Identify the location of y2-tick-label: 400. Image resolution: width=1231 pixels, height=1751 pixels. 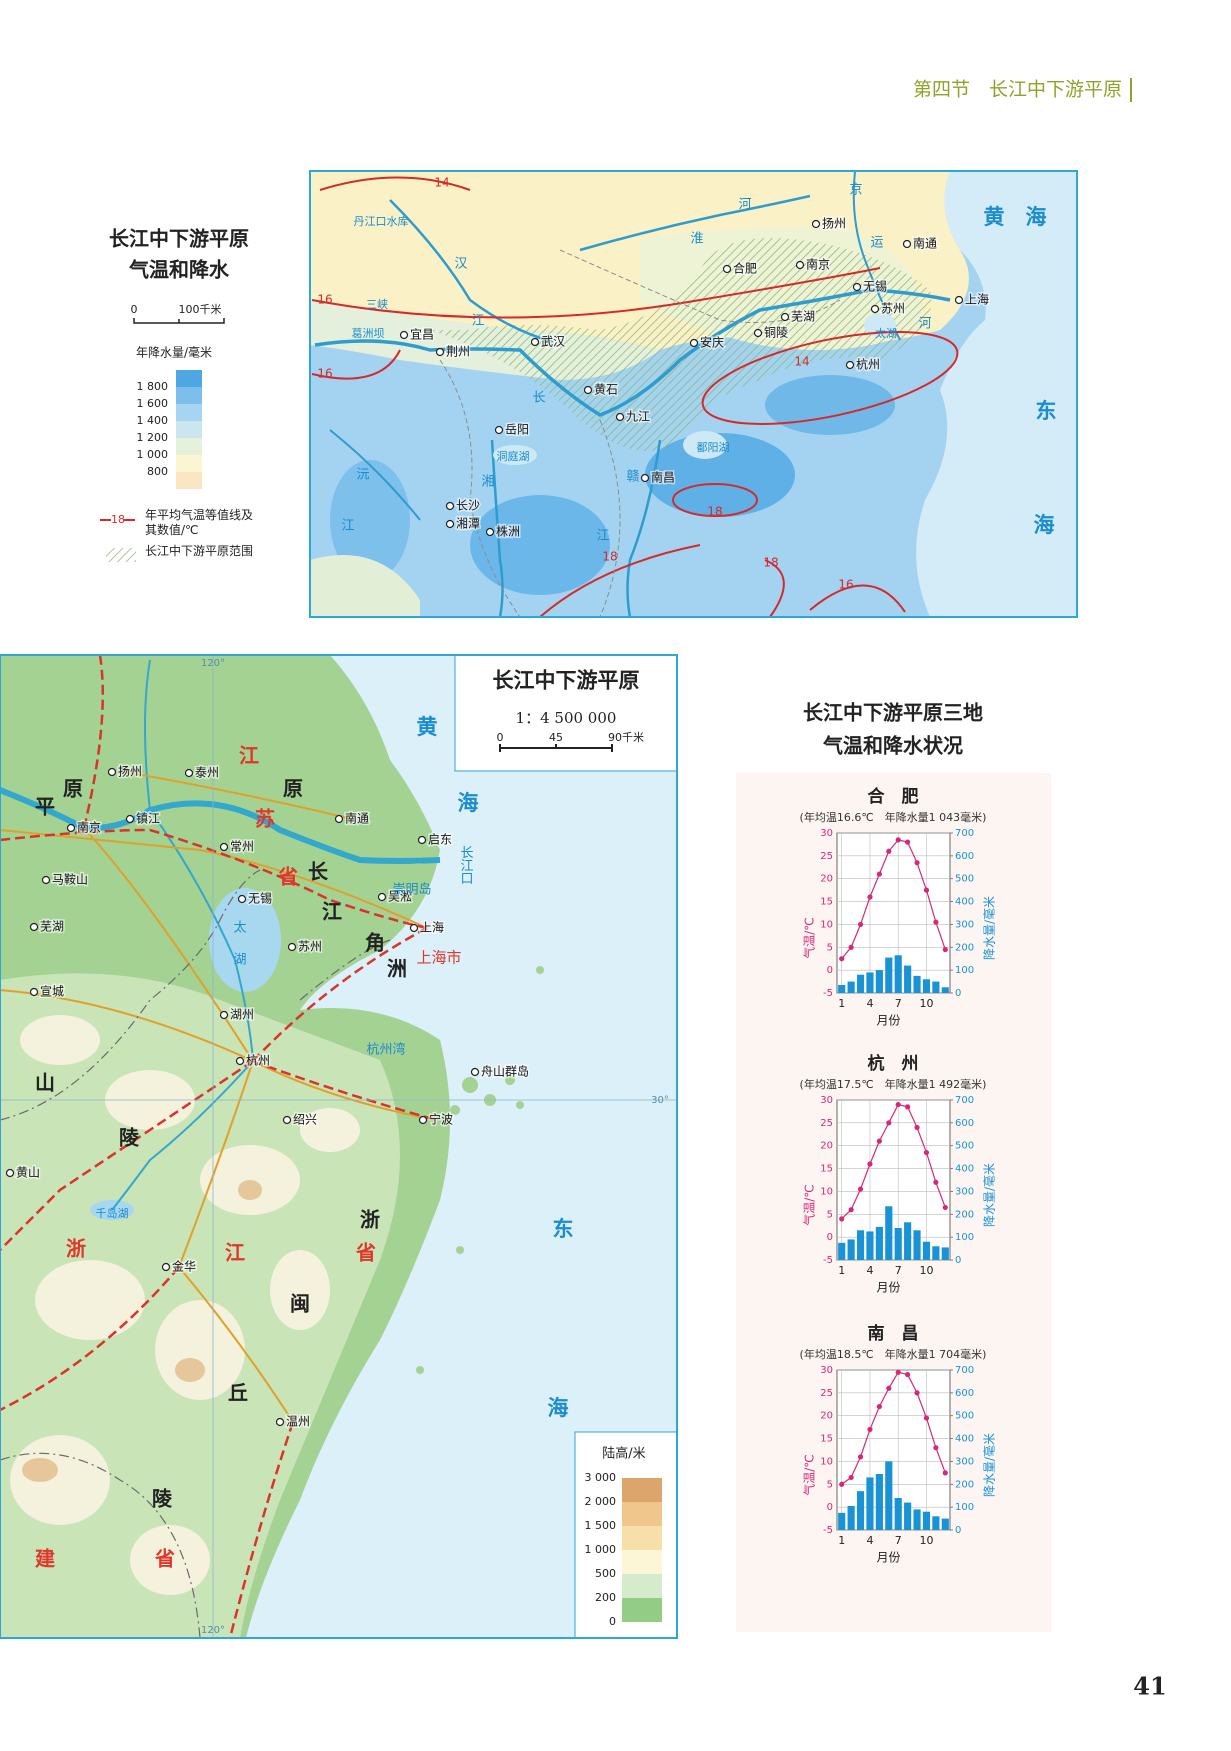
(964, 1439).